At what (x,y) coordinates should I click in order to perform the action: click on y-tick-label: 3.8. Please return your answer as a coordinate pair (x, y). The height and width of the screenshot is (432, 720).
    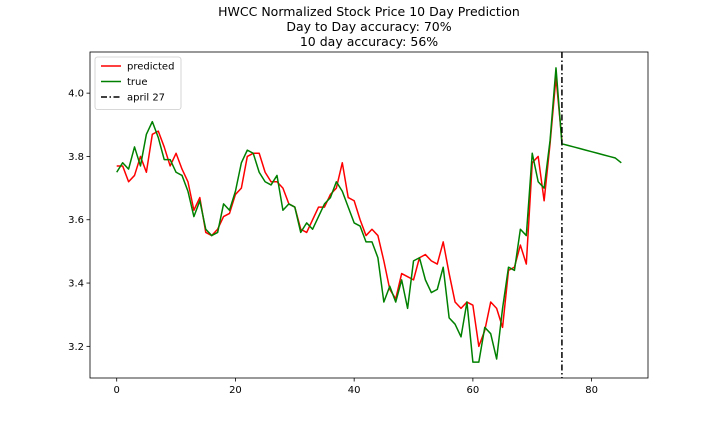
    Looking at the image, I should click on (76, 157).